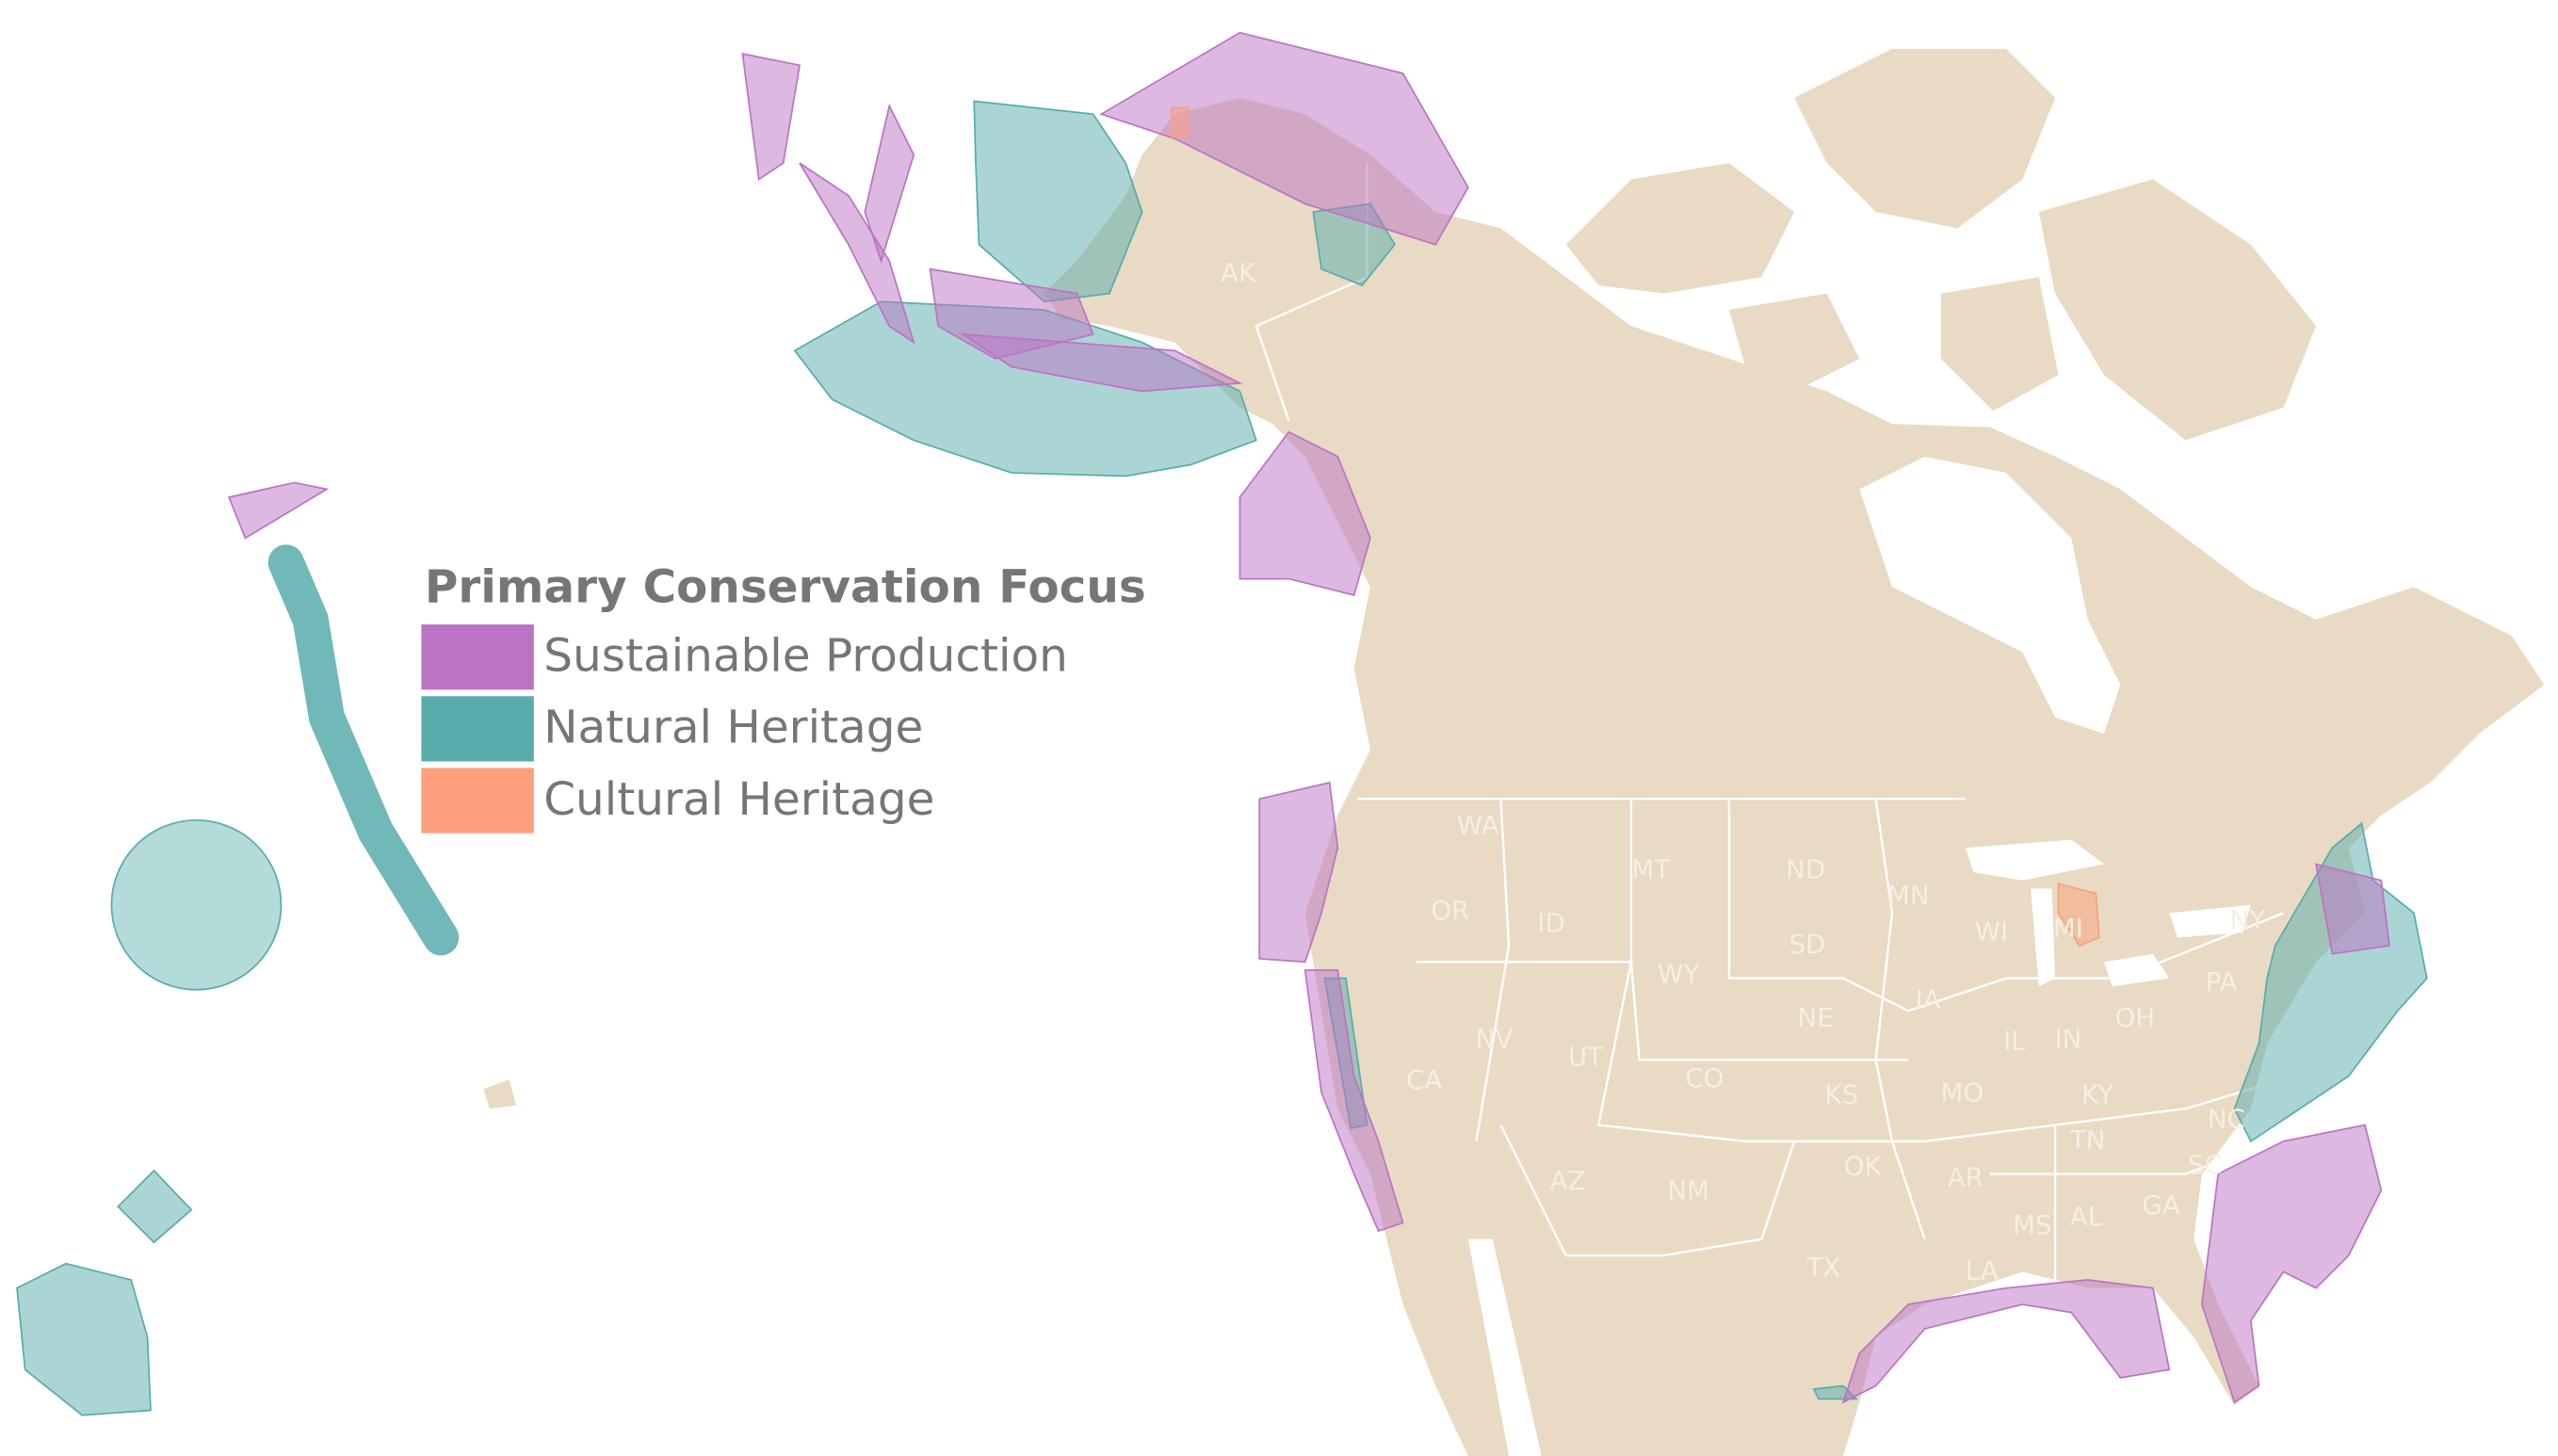 Image resolution: width=2558 pixels, height=1456 pixels. Describe the element at coordinates (1815, 1017) in the screenshot. I see `state-label: NE` at that location.